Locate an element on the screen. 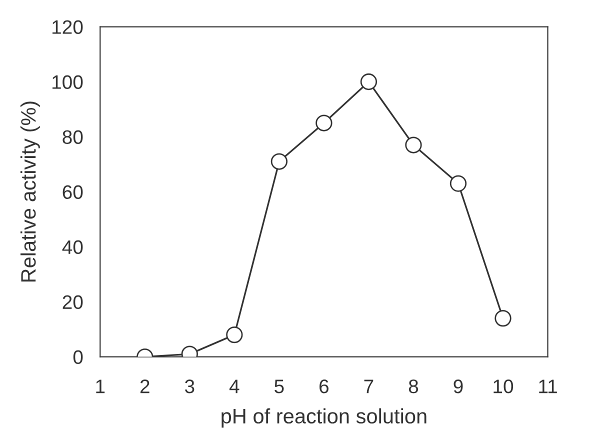 The height and width of the screenshot is (446, 589). y-tick-label: 40 is located at coordinates (72, 247).